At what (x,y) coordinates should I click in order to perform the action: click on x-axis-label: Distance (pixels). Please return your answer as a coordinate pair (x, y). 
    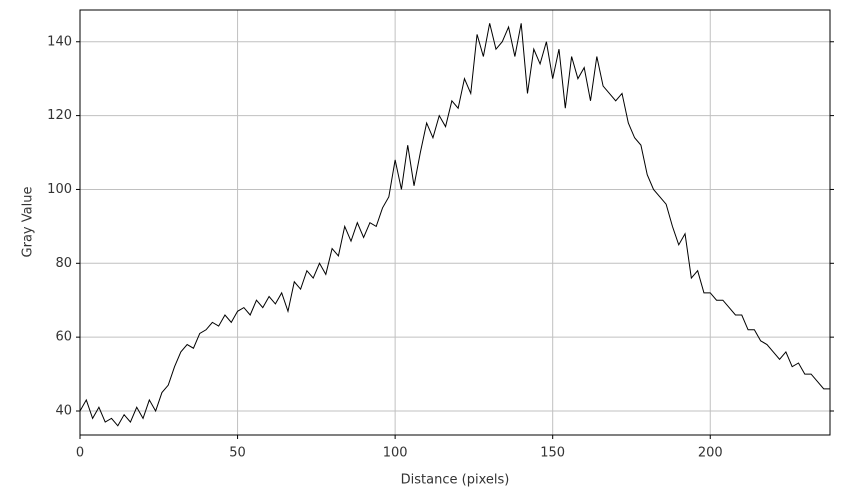
    Looking at the image, I should click on (455, 480).